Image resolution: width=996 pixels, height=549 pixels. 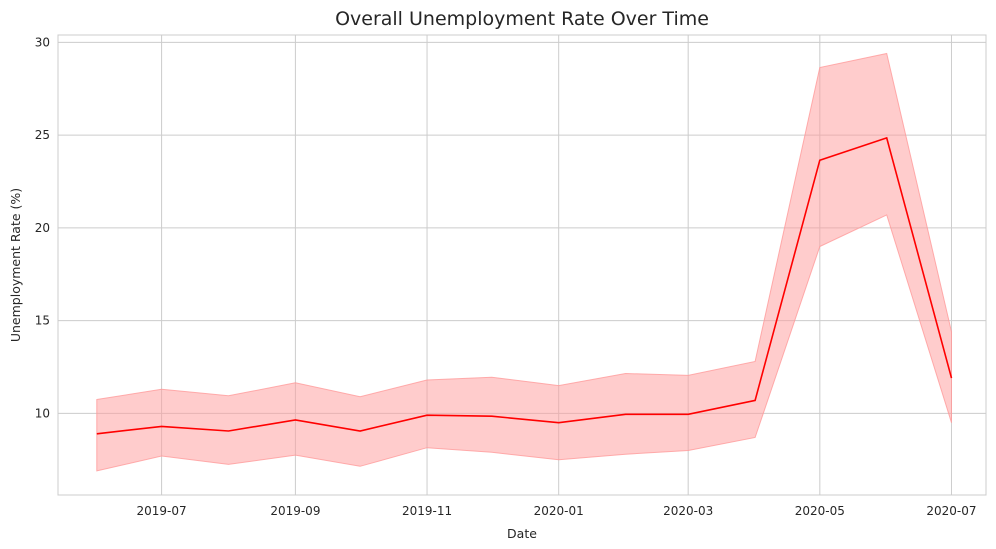 What do you see at coordinates (42, 42) in the screenshot?
I see `y-tick-label: 30` at bounding box center [42, 42].